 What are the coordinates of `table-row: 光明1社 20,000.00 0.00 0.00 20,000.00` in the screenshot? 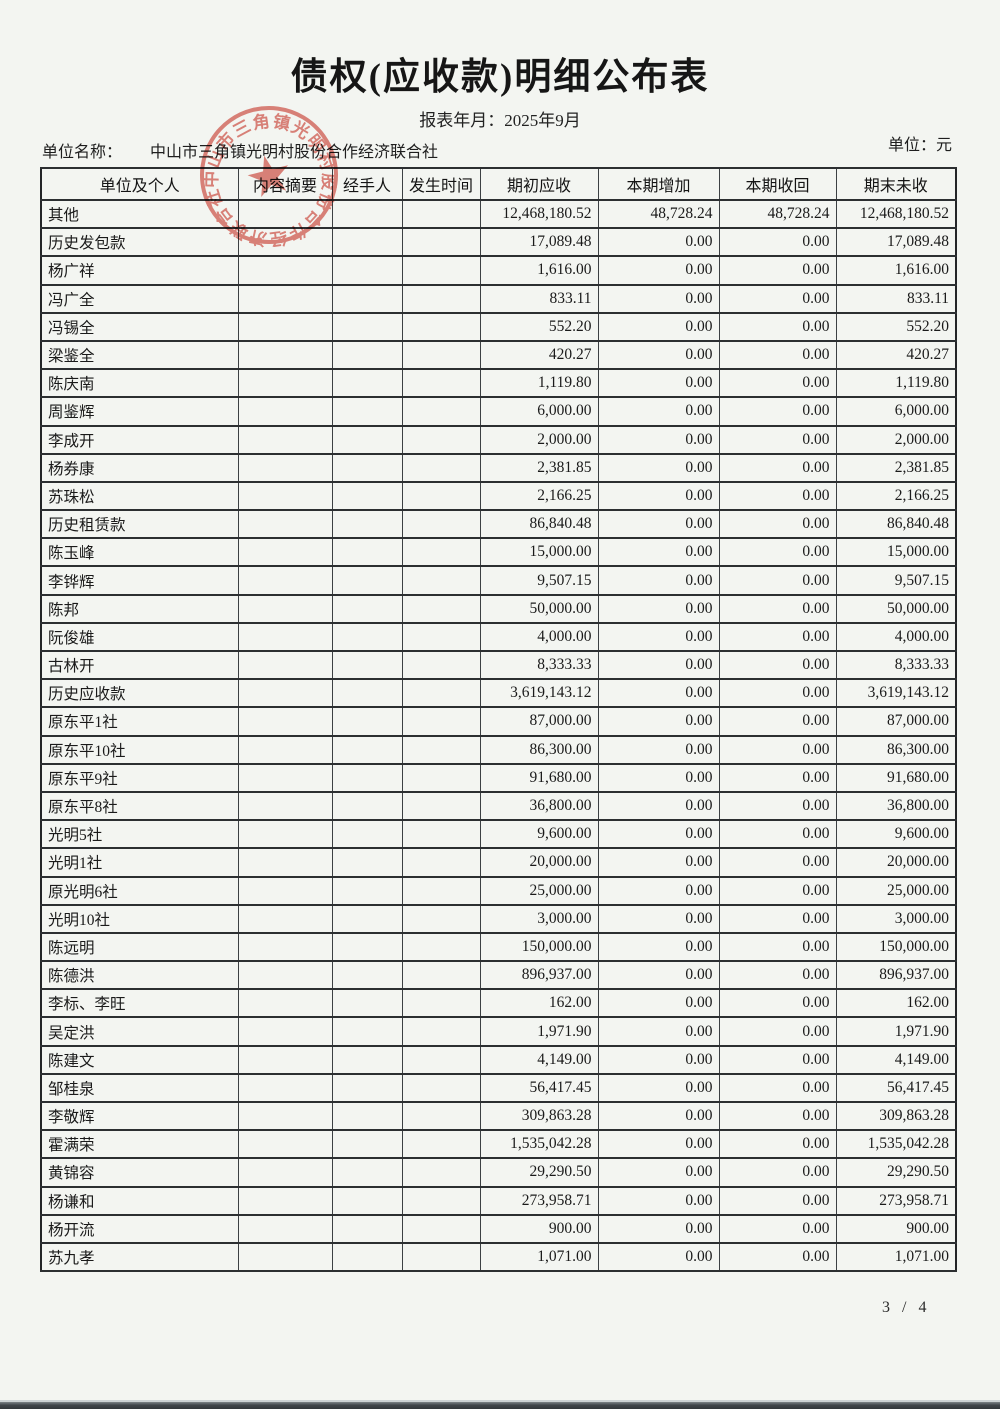 It's located at (498, 862).